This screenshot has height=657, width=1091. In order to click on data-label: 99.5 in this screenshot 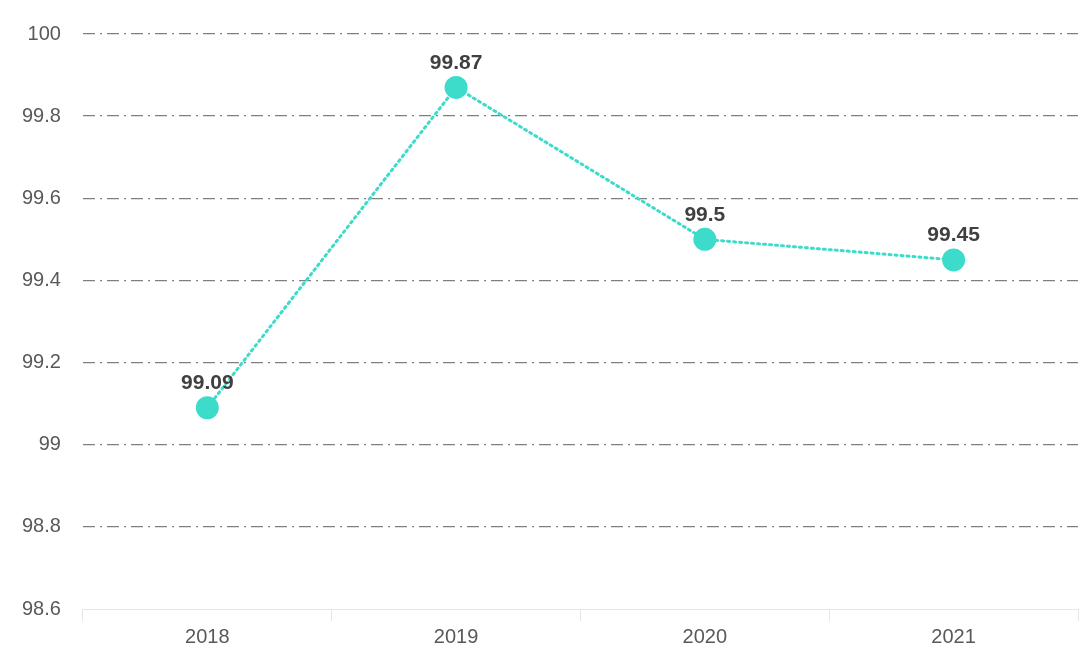, I will do `click(705, 213)`.